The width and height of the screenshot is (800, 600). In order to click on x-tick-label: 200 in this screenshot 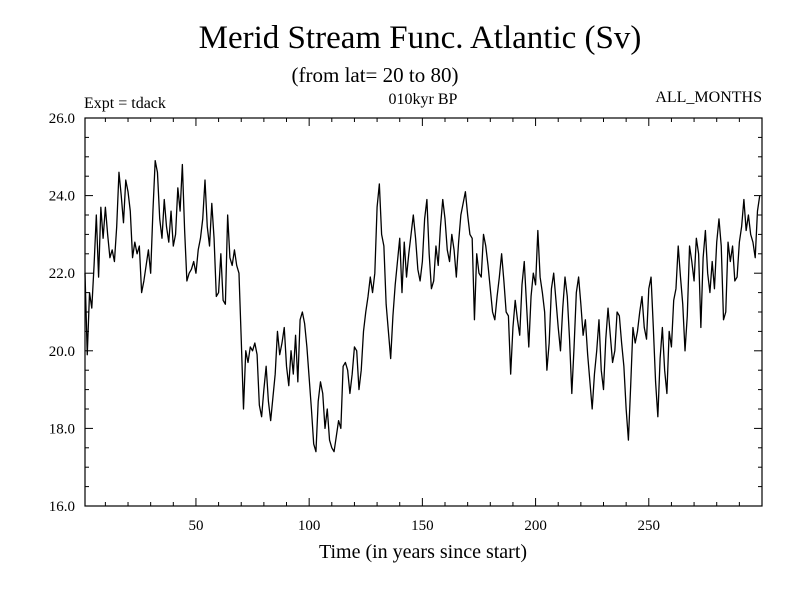, I will do `click(535, 526)`.